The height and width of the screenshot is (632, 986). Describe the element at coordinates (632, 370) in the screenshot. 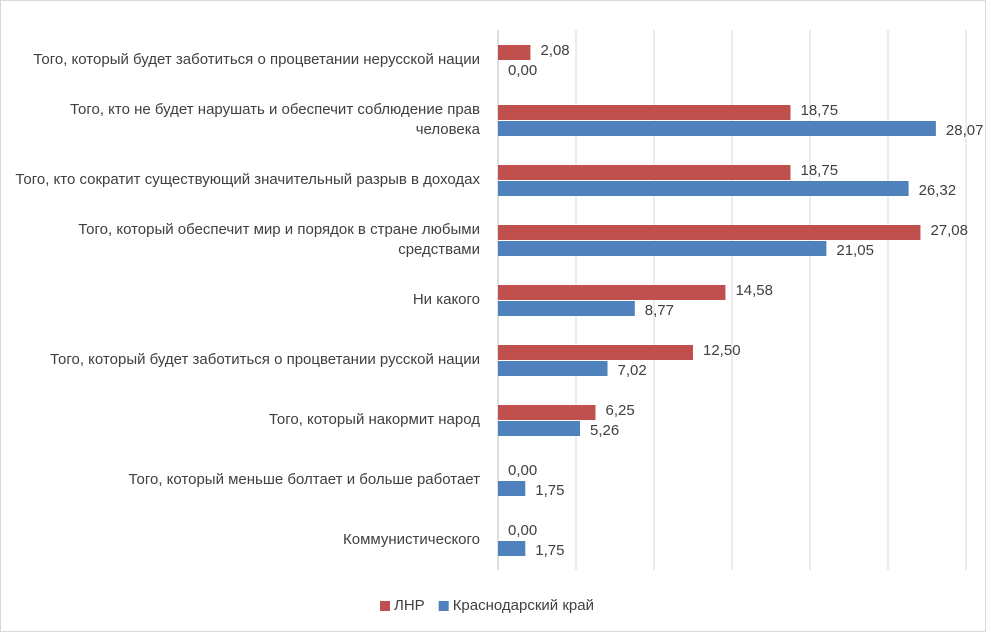

I see `data-label: 7,02` at that location.